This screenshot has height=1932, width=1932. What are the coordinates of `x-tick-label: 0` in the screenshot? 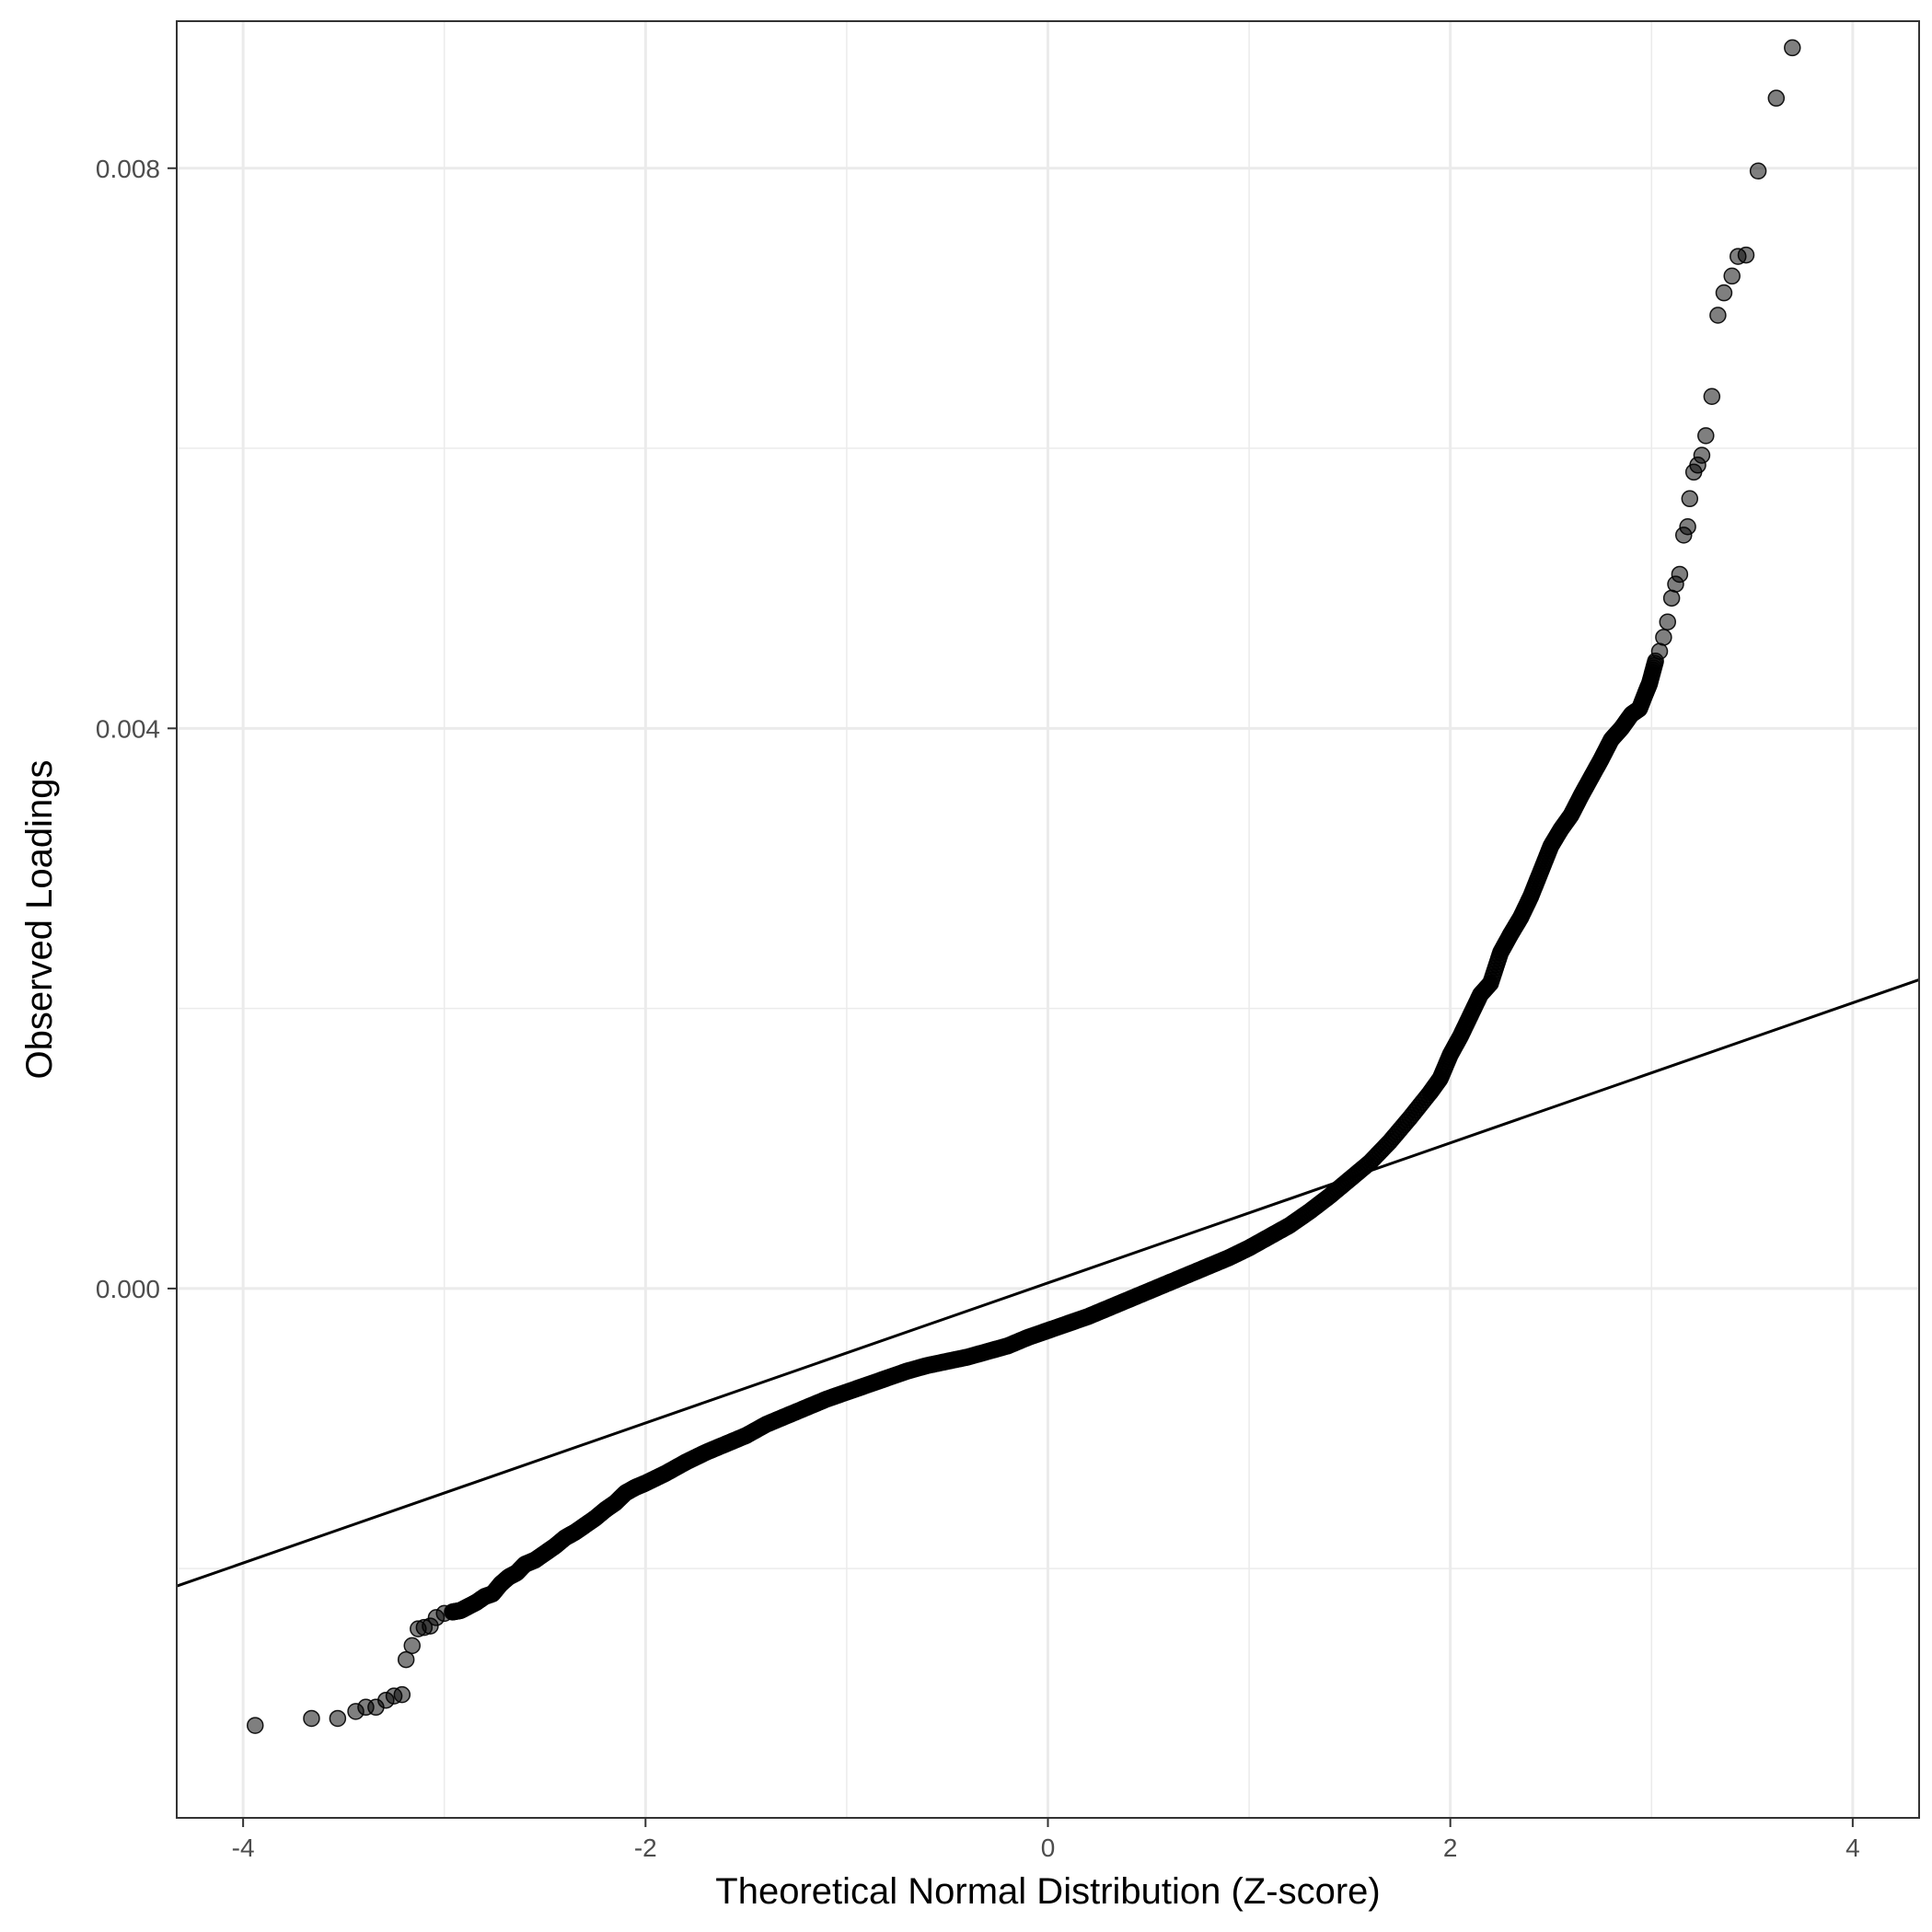 It's located at (1049, 1848).